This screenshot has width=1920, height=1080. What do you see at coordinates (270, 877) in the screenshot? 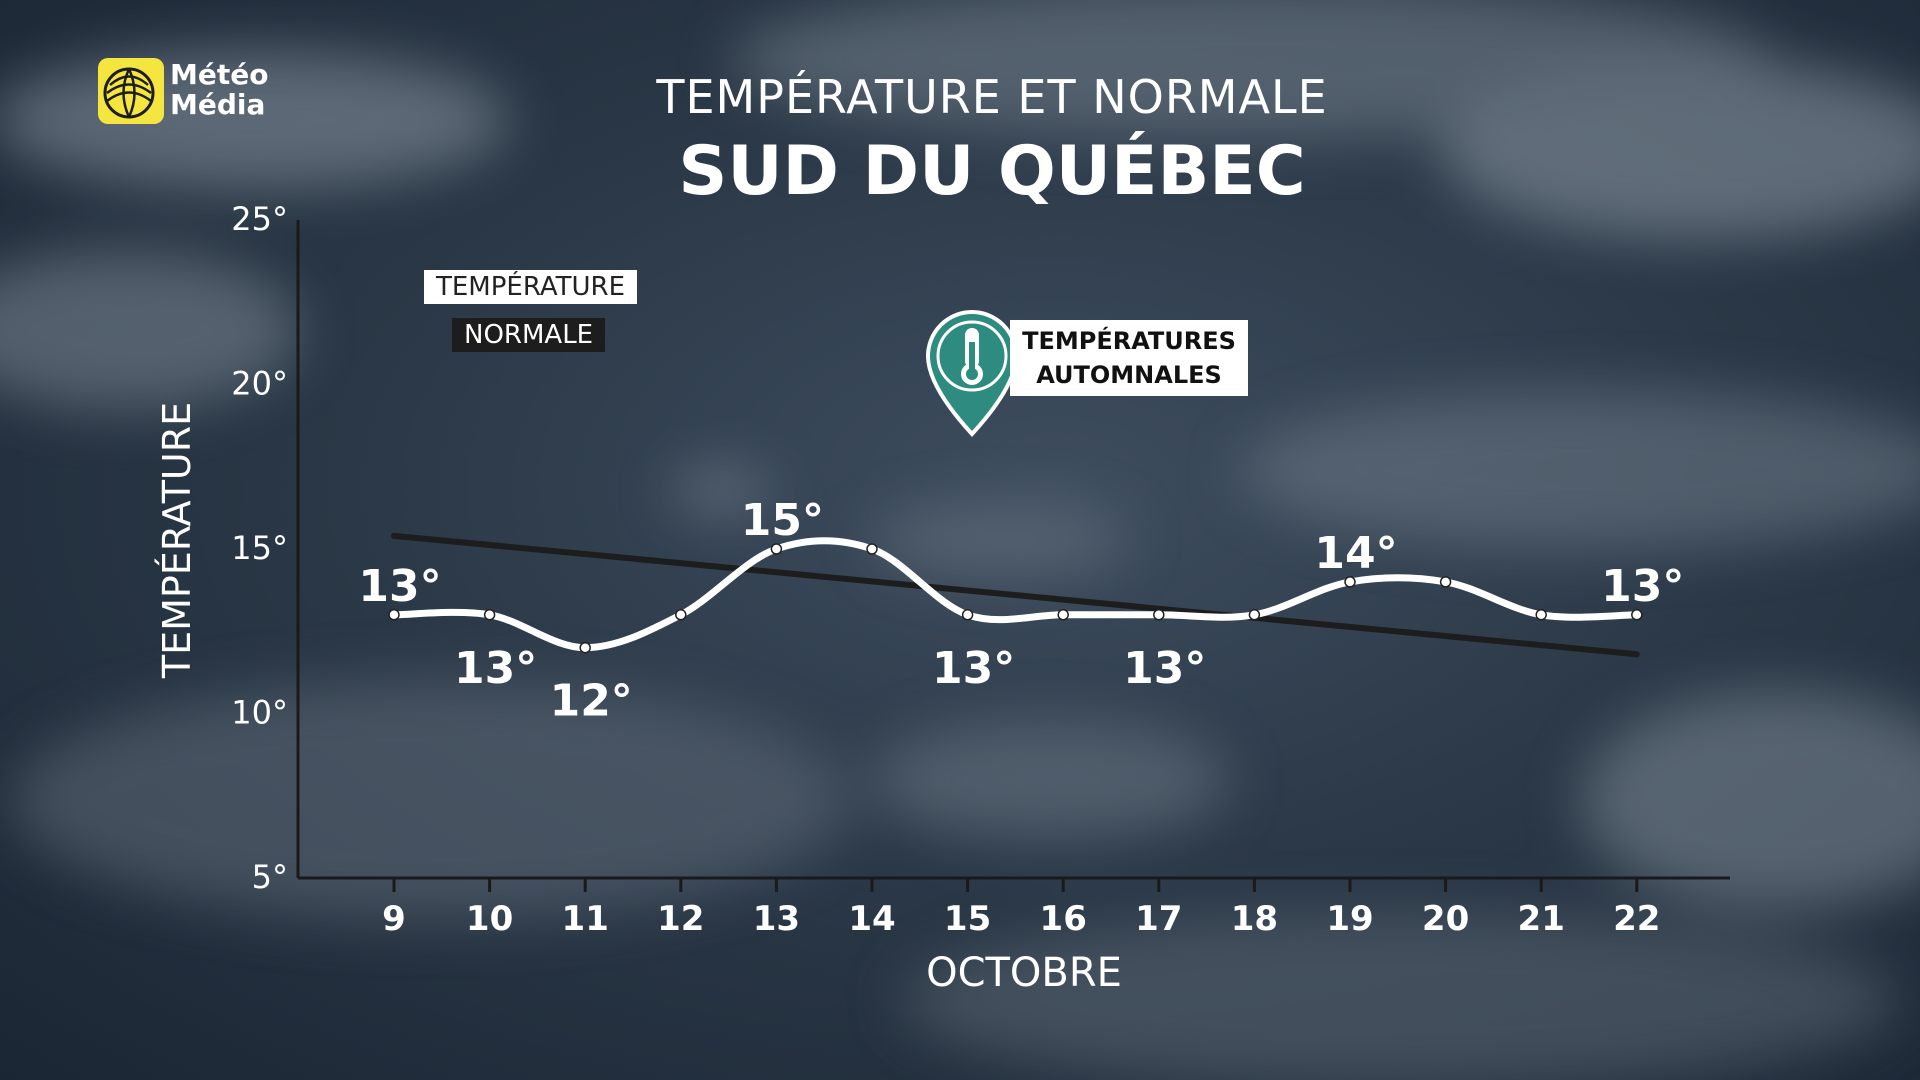
I see `y-tick-label: 5°` at bounding box center [270, 877].